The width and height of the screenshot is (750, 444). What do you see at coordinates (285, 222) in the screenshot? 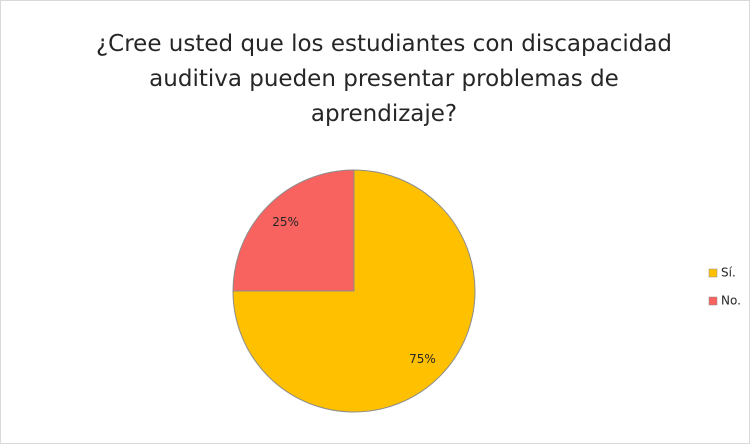
I see `data-label: 25%` at bounding box center [285, 222].